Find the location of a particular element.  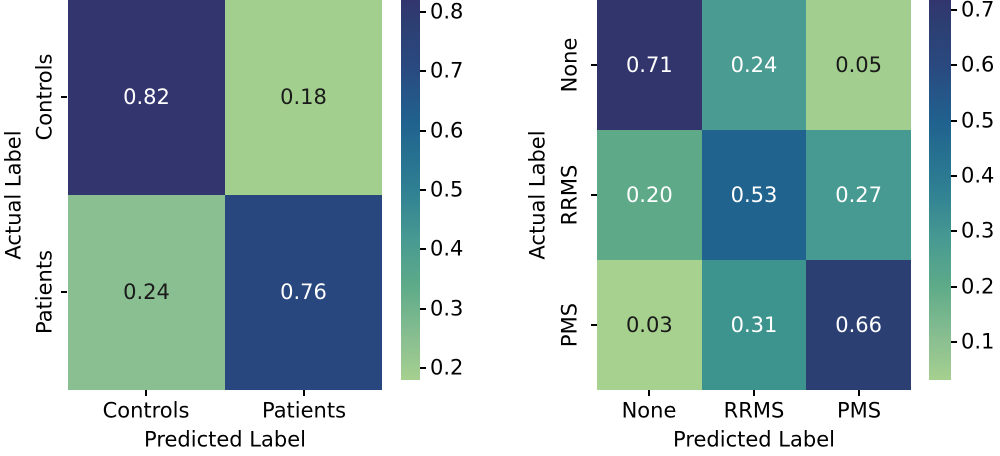

heatmap-cell-r0c0: 0.82 is located at coordinates (146, 97).